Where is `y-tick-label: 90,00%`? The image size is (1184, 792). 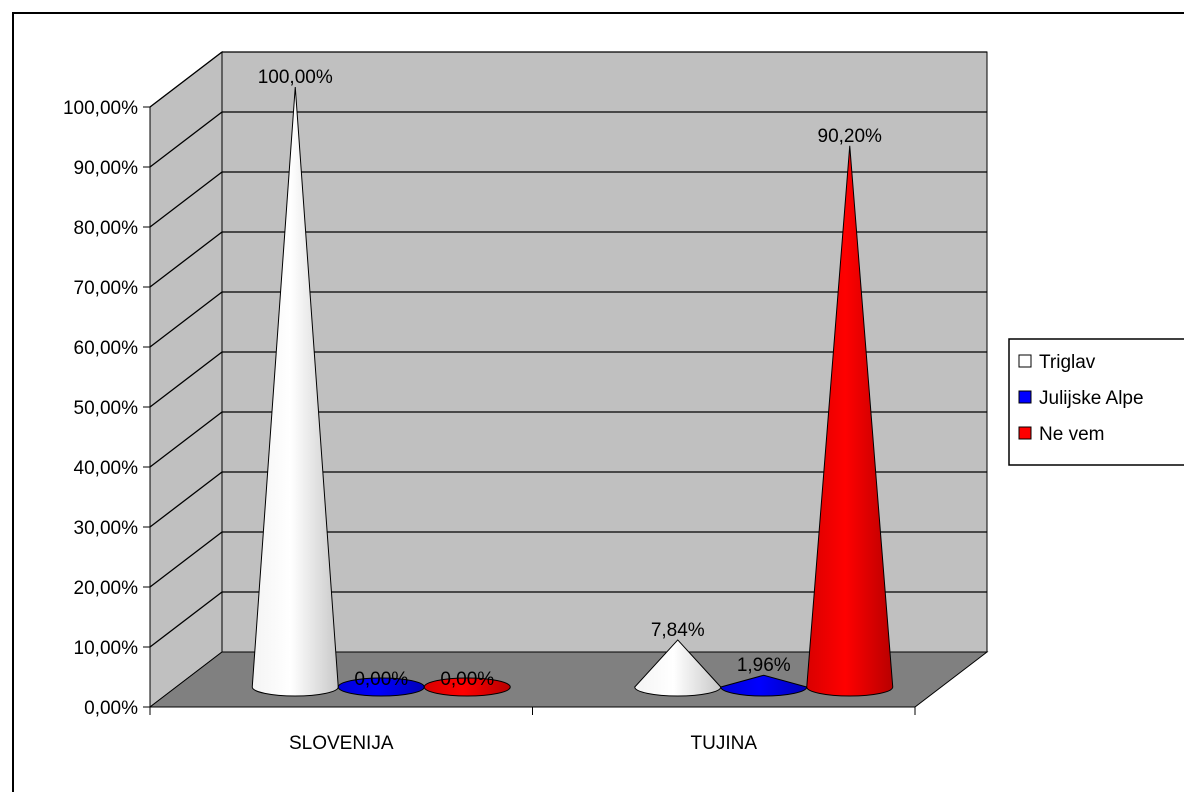 y-tick-label: 90,00% is located at coordinates (106, 168).